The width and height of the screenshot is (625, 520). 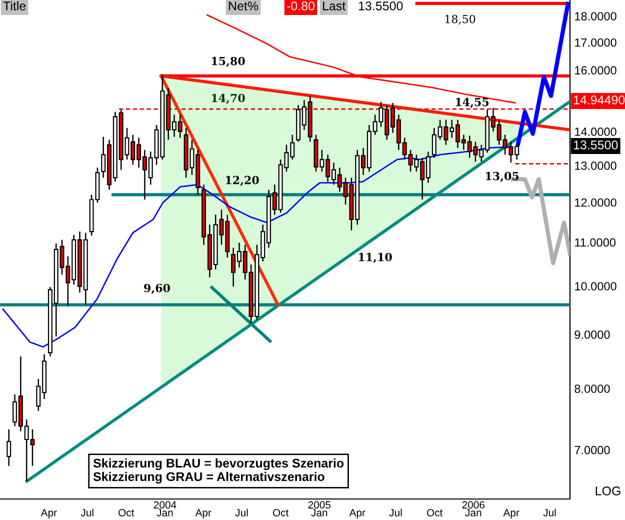 What do you see at coordinates (595, 42) in the screenshot?
I see `y-tick-label: 17.0000` at bounding box center [595, 42].